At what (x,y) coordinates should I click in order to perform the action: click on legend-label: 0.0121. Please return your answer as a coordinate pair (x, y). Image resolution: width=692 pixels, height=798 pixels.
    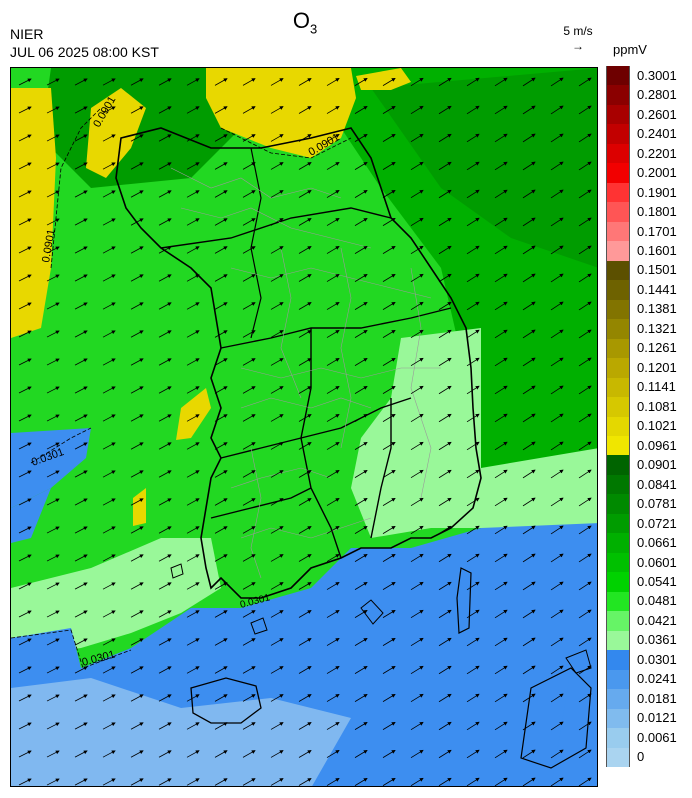
    Looking at the image, I should click on (657, 718).